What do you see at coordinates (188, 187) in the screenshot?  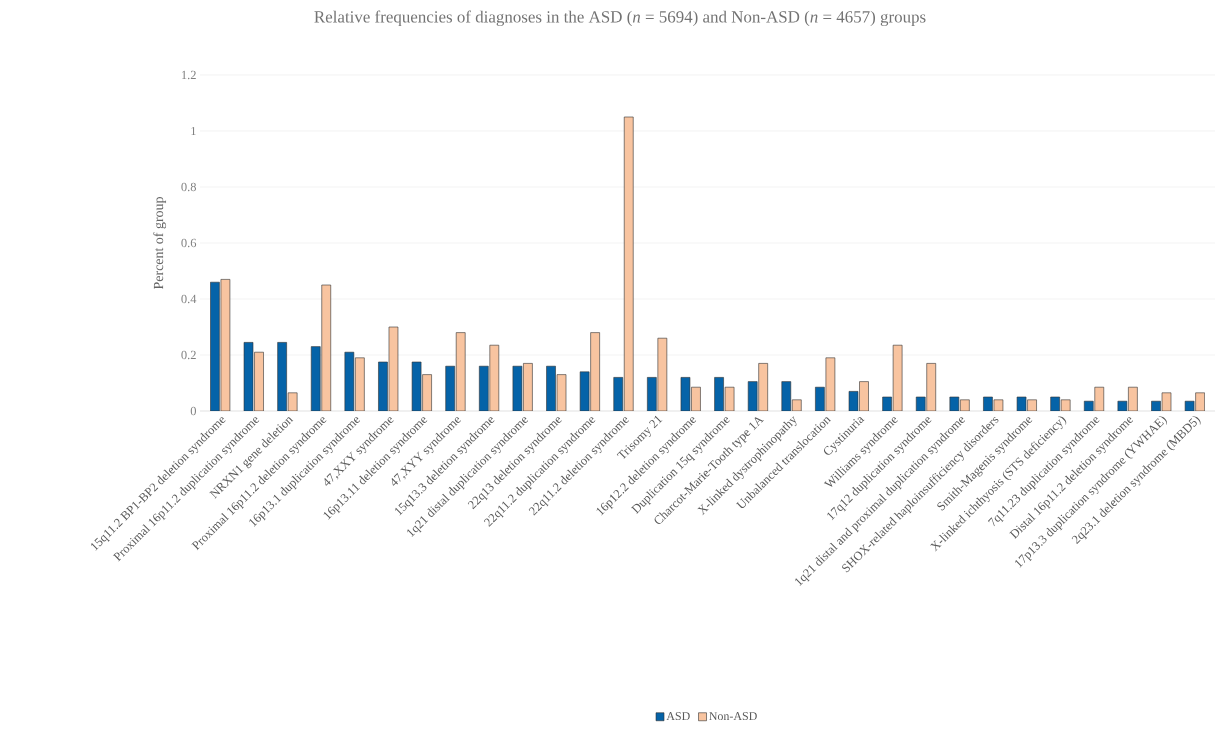 I see `y-tick-label: 0.8` at bounding box center [188, 187].